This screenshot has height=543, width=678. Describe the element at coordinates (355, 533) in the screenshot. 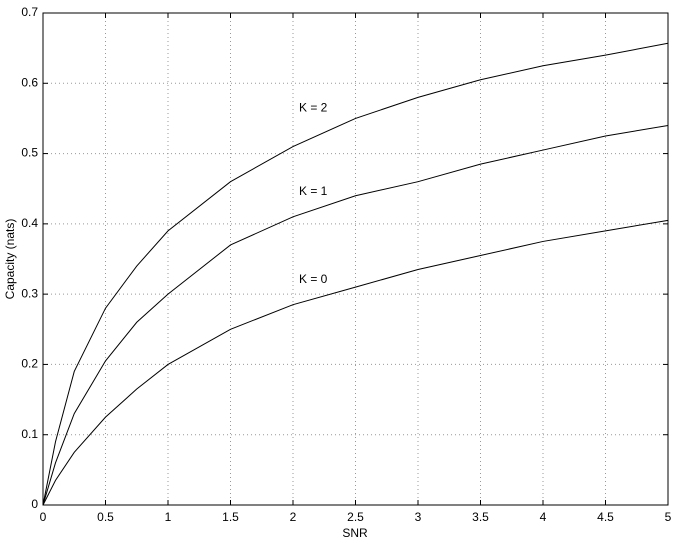

I see `x-axis-label: SNR` at that location.